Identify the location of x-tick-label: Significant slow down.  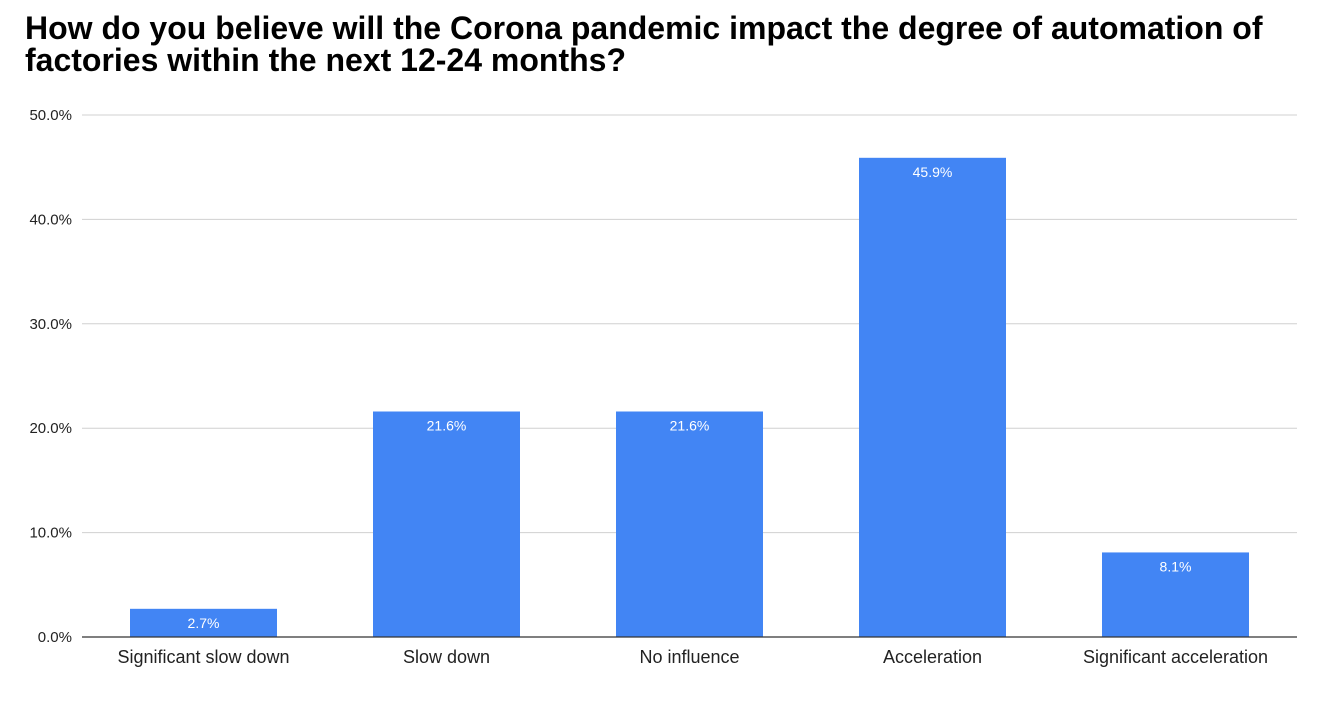
(203, 657).